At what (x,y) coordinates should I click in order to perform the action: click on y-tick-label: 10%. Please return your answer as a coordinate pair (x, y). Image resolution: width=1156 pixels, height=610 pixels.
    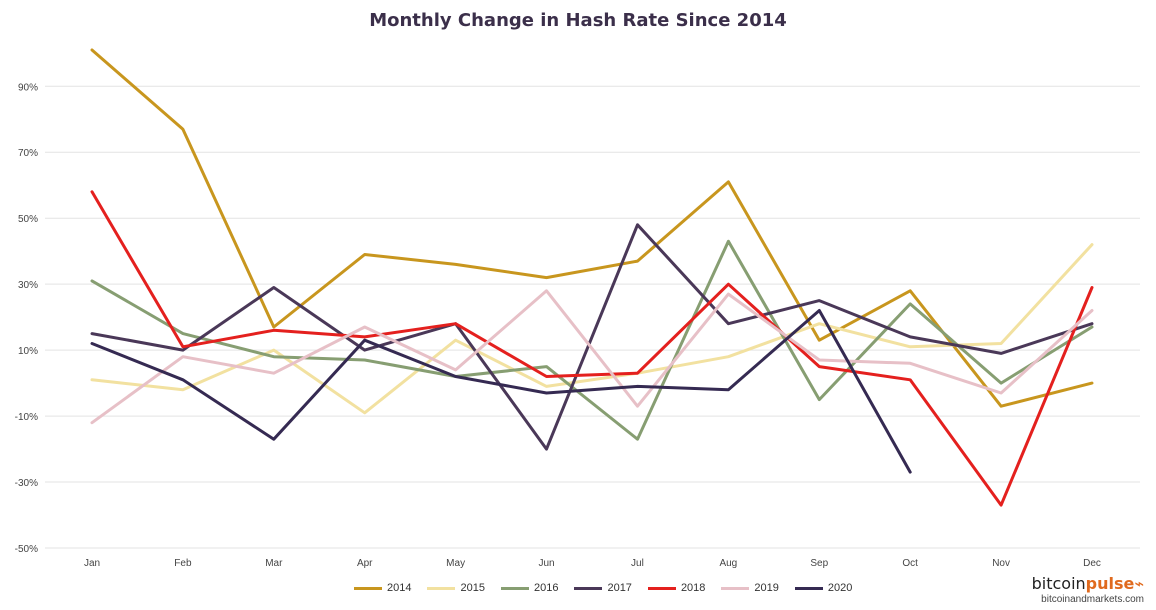
    Looking at the image, I should click on (28, 351).